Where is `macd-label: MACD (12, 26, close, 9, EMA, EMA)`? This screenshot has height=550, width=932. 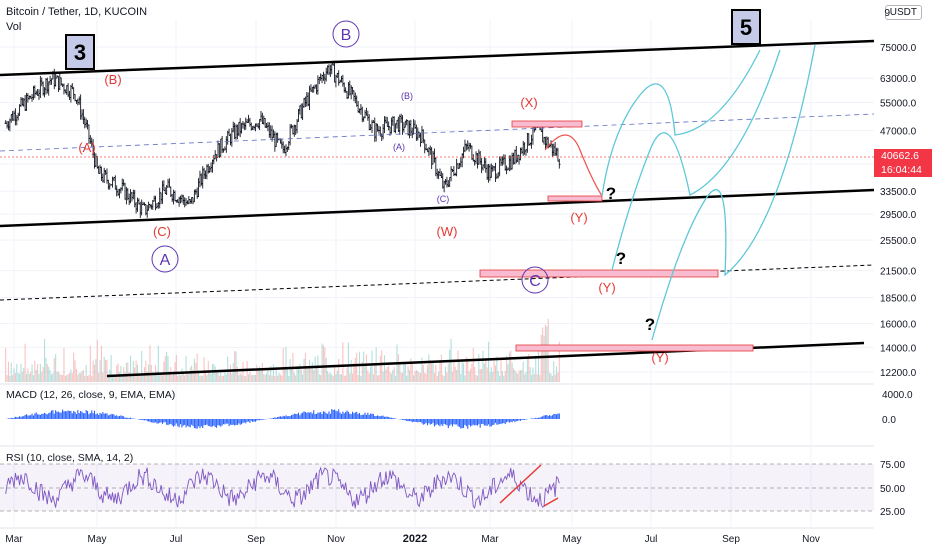
macd-label: MACD (12, 26, close, 9, EMA, EMA) is located at coordinates (91, 395).